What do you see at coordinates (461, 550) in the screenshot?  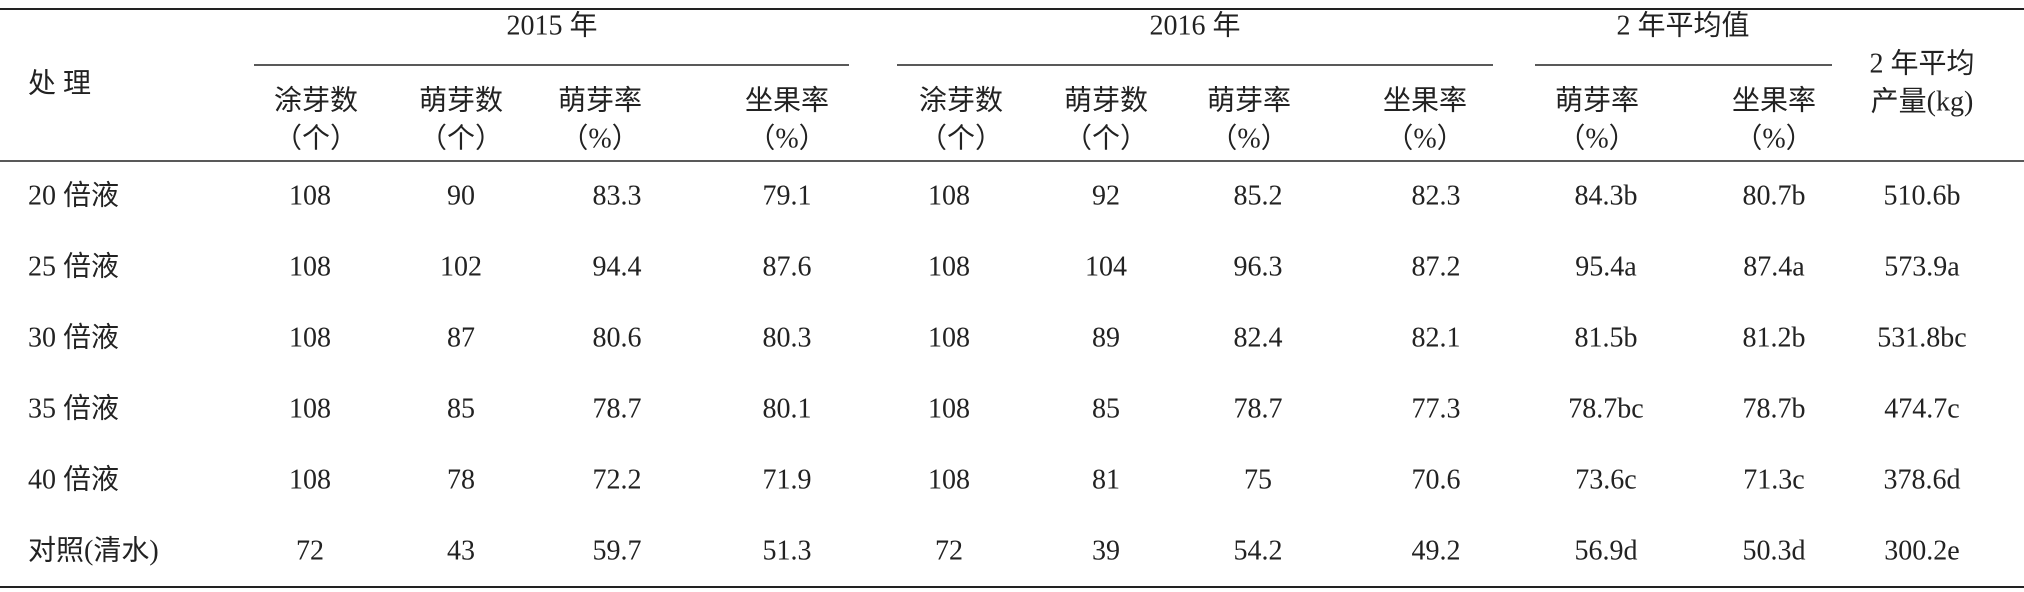 I see `cell: 43` at bounding box center [461, 550].